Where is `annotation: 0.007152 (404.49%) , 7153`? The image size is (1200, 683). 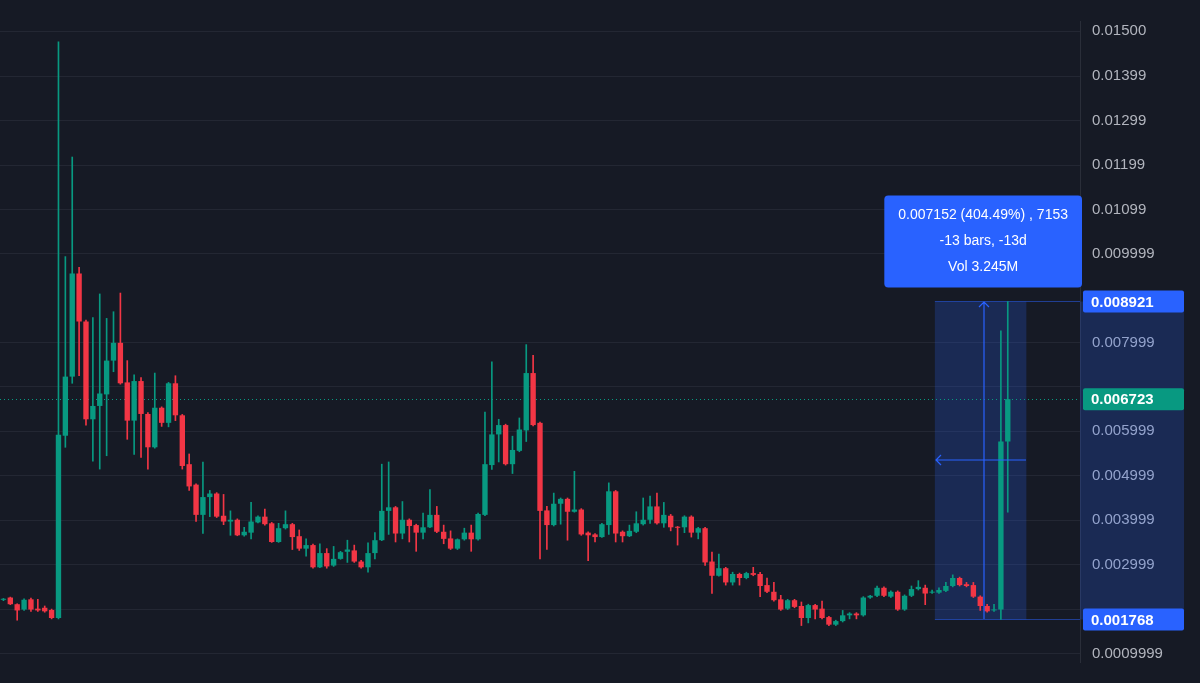
annotation: 0.007152 (404.49%) , 7153 is located at coordinates (983, 214).